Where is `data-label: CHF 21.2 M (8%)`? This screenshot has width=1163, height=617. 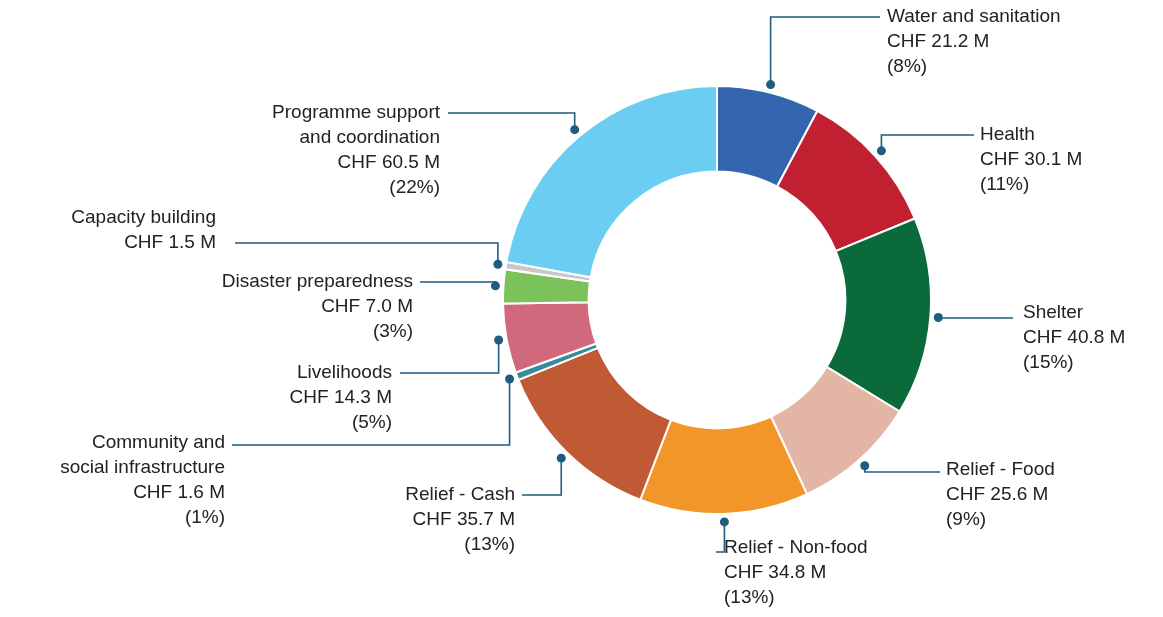 data-label: CHF 21.2 M (8%) is located at coordinates (938, 53).